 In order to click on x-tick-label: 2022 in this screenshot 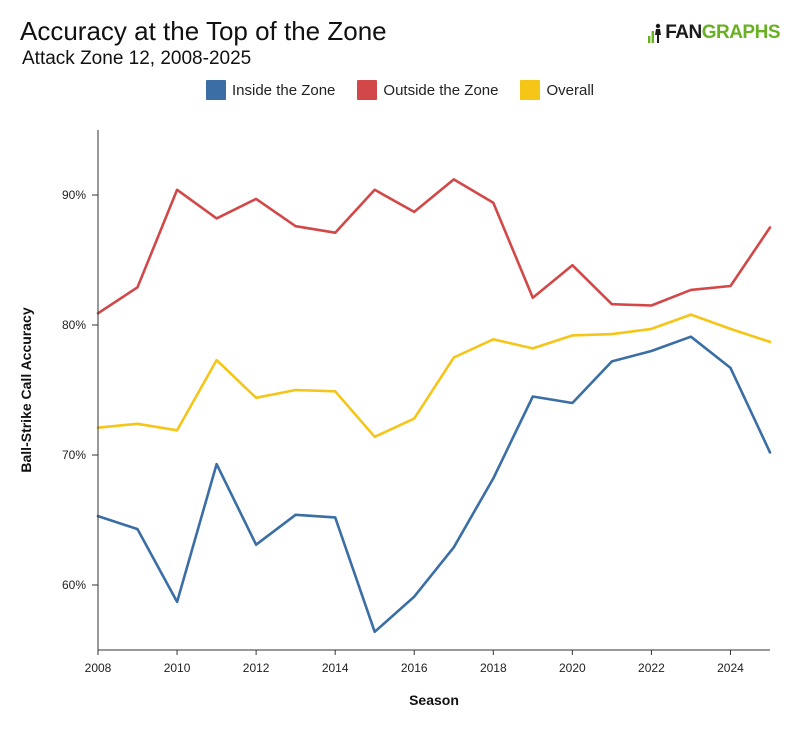, I will do `click(651, 668)`.